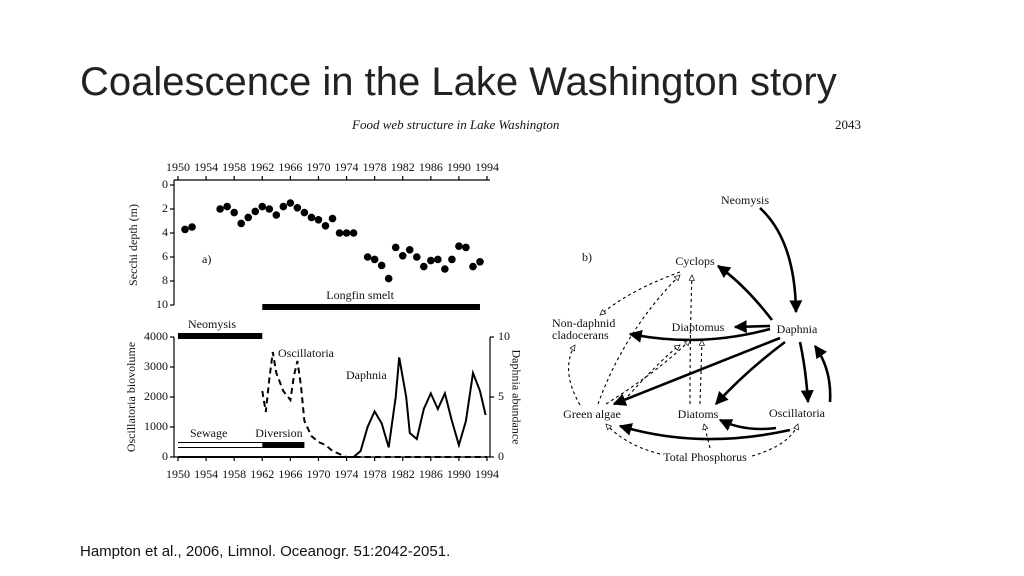 This screenshot has height=576, width=1024. Describe the element at coordinates (165, 208) in the screenshot. I see `y-tick-label: 2` at that location.